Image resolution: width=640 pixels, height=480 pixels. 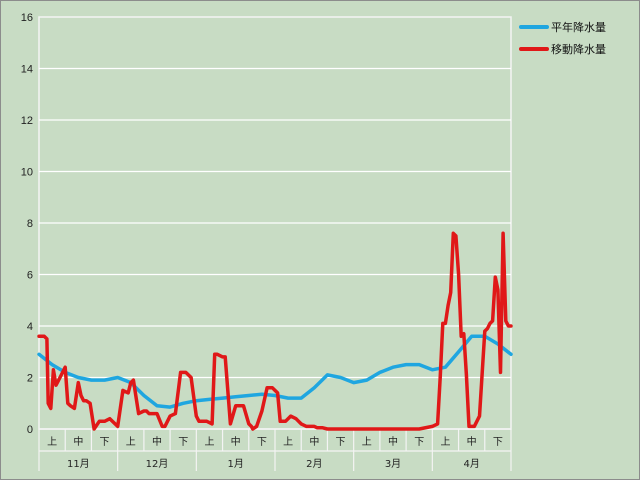 What do you see at coordinates (30, 327) in the screenshot?
I see `y-tick-label: 4` at bounding box center [30, 327].